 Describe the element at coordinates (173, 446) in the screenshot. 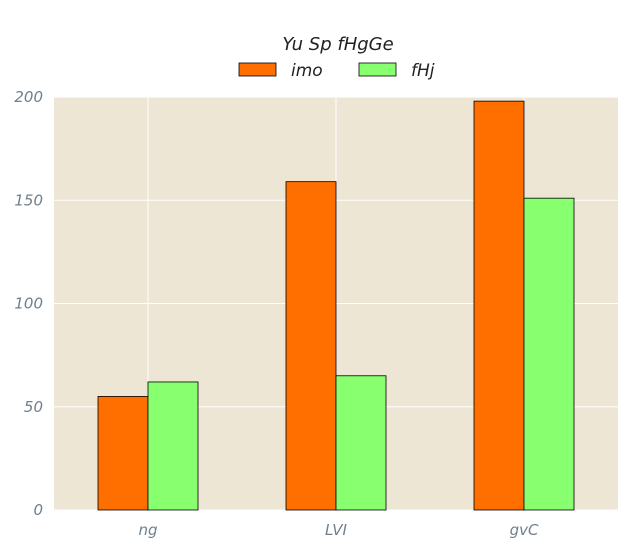

I see `bar-fHj-ng` at that location.